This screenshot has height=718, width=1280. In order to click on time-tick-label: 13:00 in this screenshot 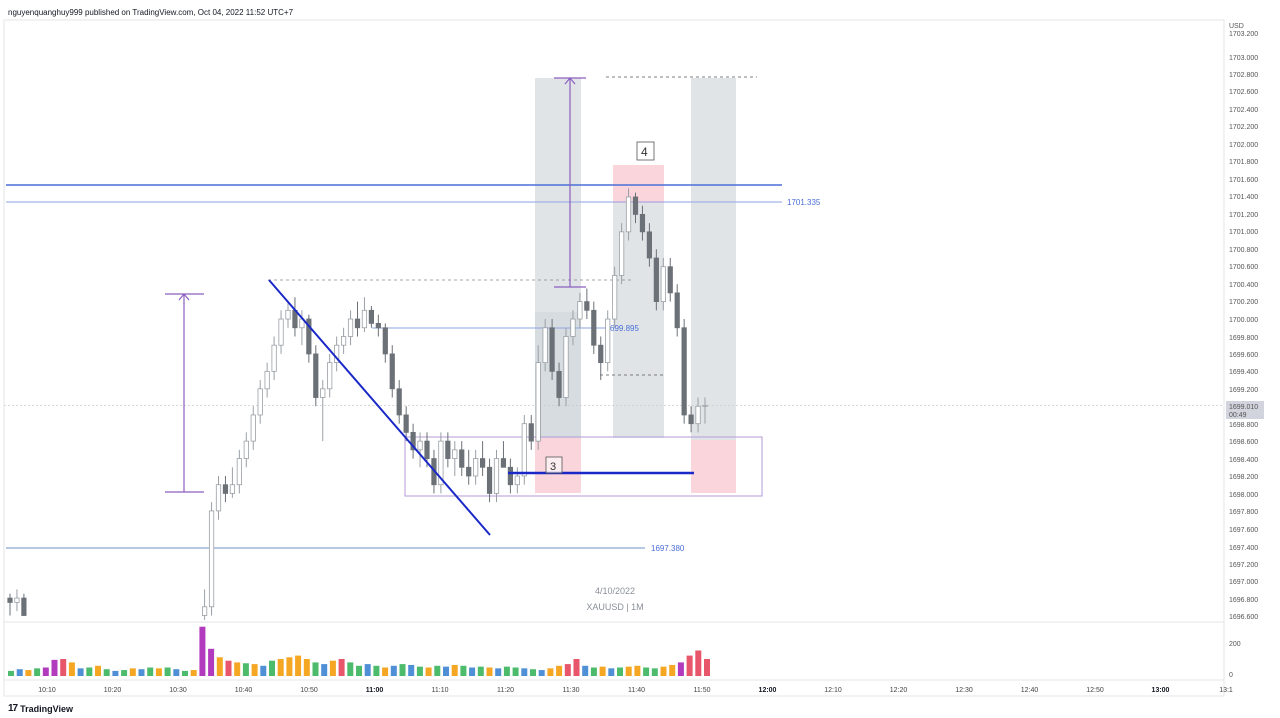, I will do `click(1161, 690)`.